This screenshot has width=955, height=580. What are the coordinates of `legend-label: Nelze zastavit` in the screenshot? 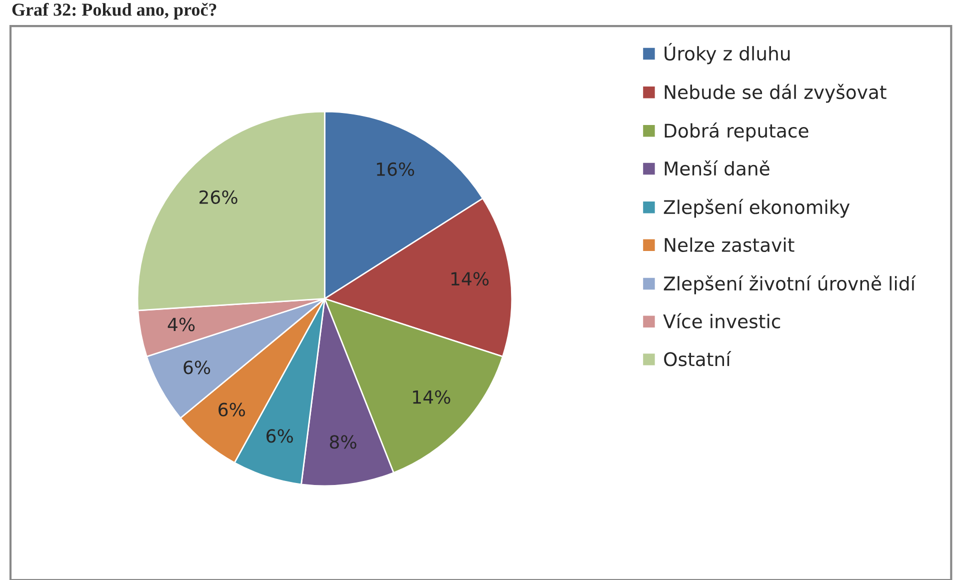 It's located at (729, 244).